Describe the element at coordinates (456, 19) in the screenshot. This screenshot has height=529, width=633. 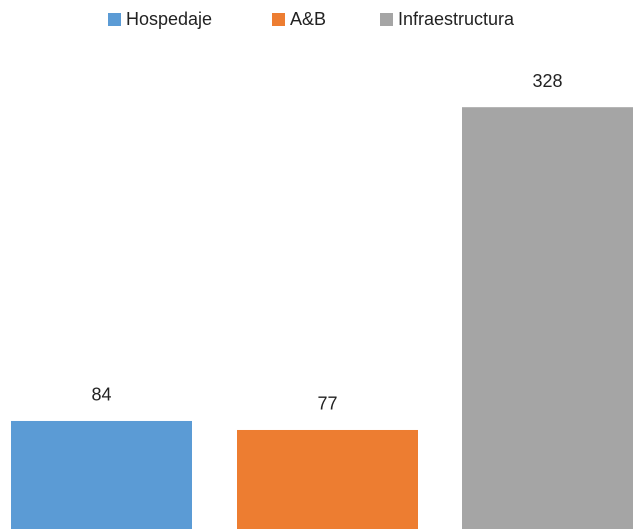
I see `legend-label: Infraestructura` at that location.